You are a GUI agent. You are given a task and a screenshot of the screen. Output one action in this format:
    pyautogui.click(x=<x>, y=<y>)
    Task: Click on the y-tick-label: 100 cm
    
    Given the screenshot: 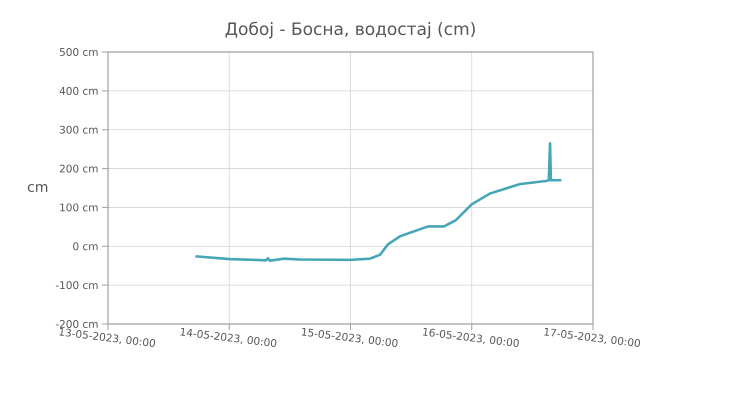 What is the action you would take?
    pyautogui.click(x=79, y=207)
    